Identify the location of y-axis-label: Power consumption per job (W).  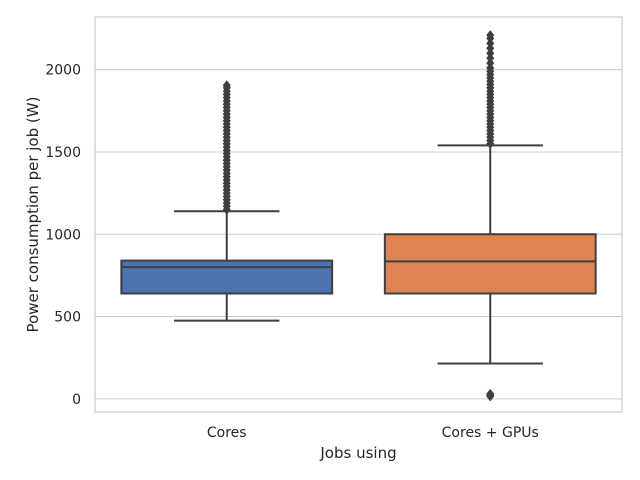
(33, 215).